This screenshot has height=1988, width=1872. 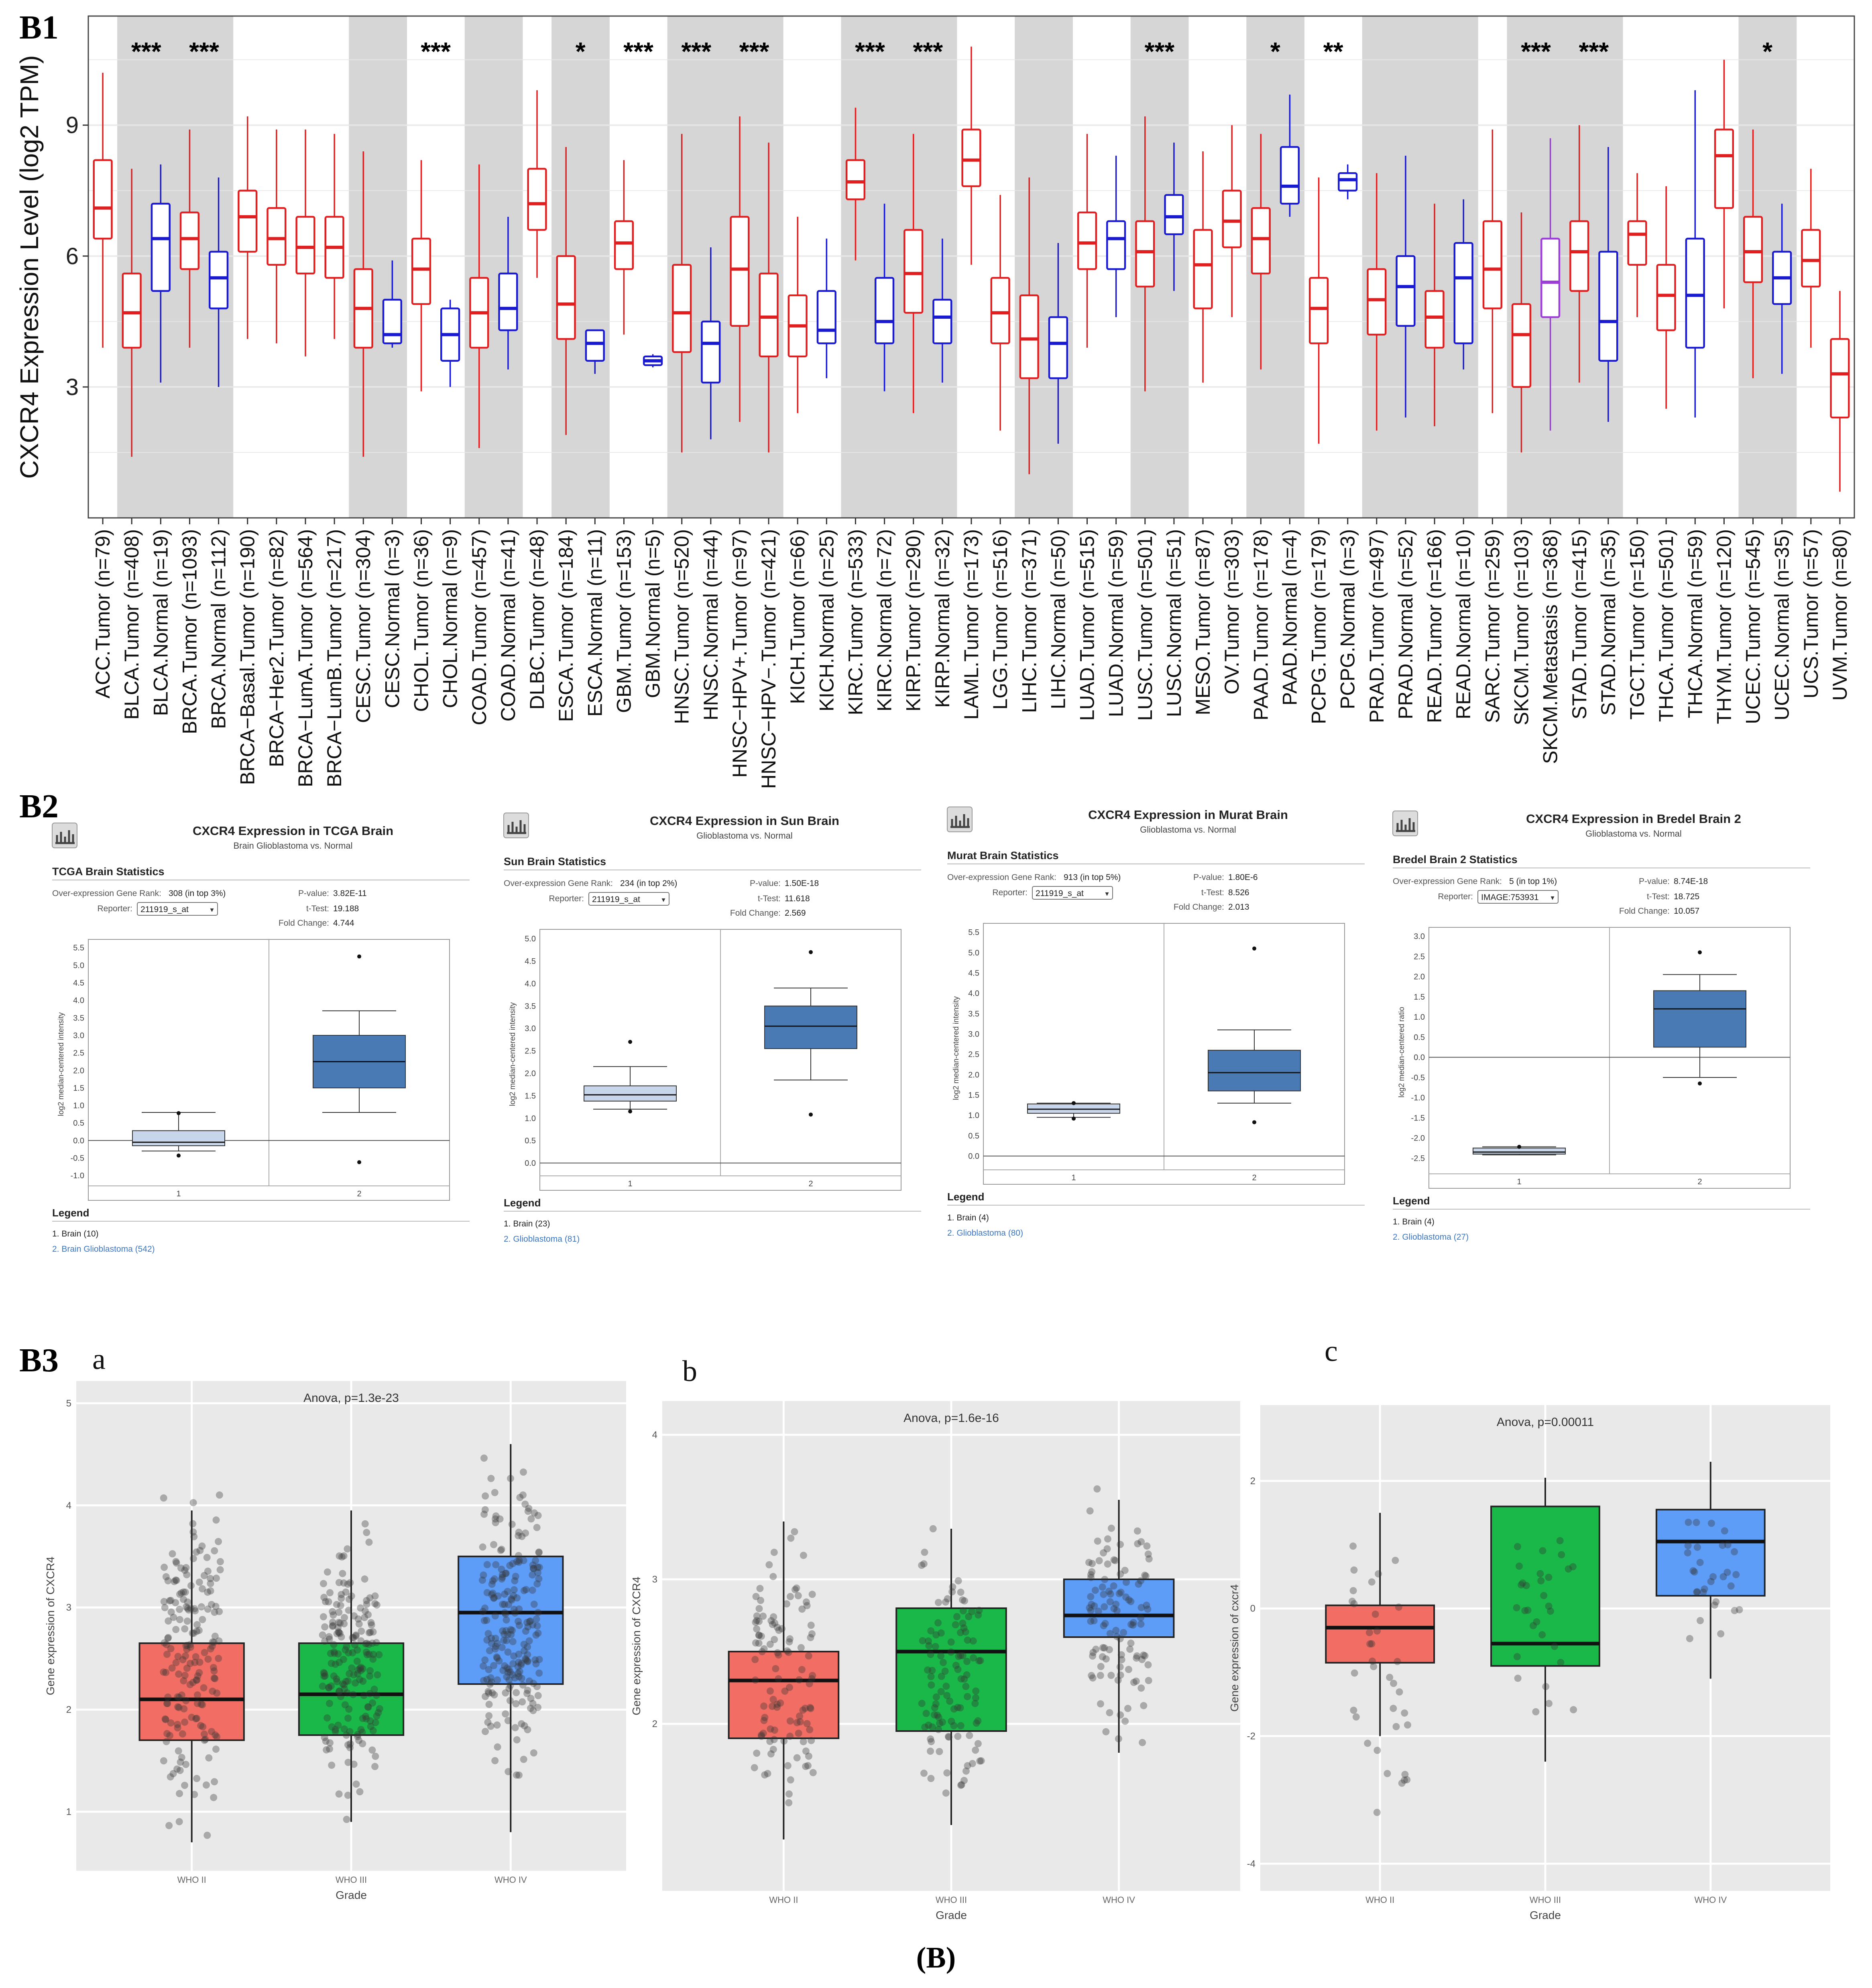 I want to click on legend-item-2: 2. Brain Glioblastoma (542), so click(x=104, y=1249).